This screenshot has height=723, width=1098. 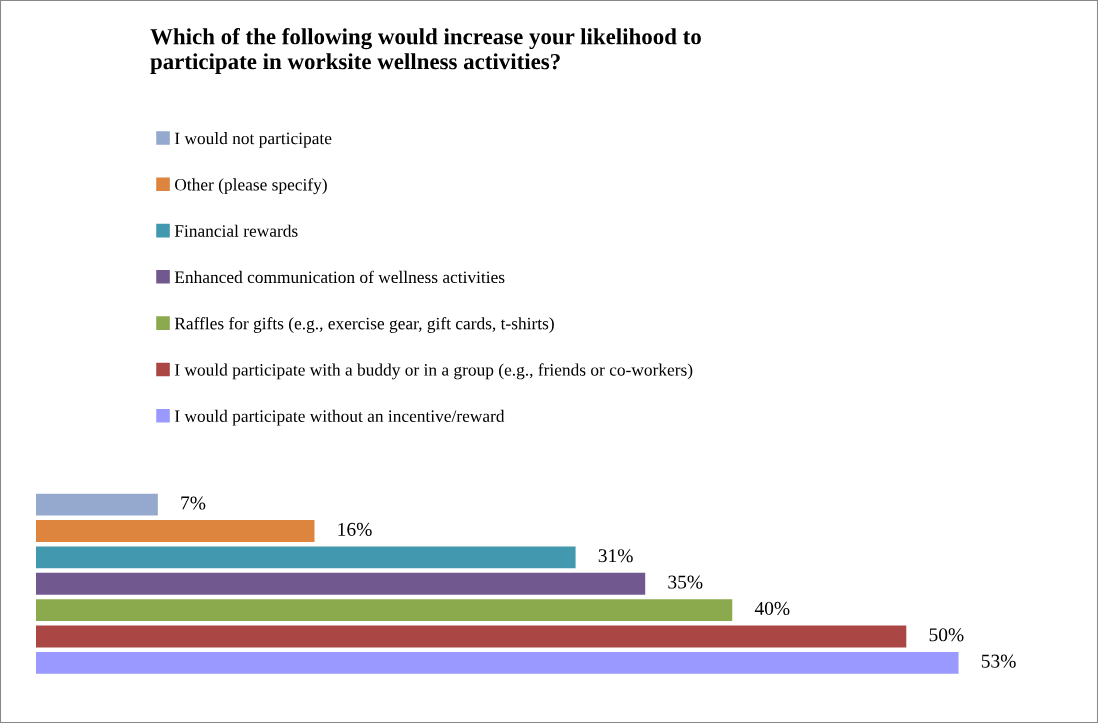 I want to click on data-label: 35%, so click(x=685, y=582).